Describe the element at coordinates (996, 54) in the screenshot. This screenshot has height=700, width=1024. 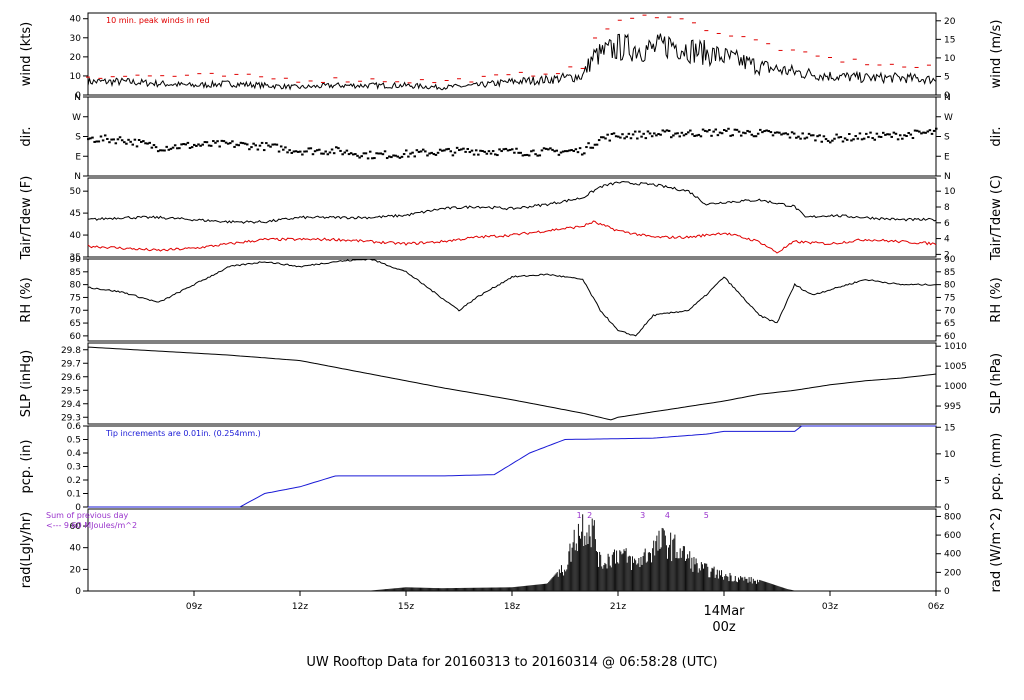
I see `wind-ylabel-right: wind (m/s)` at that location.